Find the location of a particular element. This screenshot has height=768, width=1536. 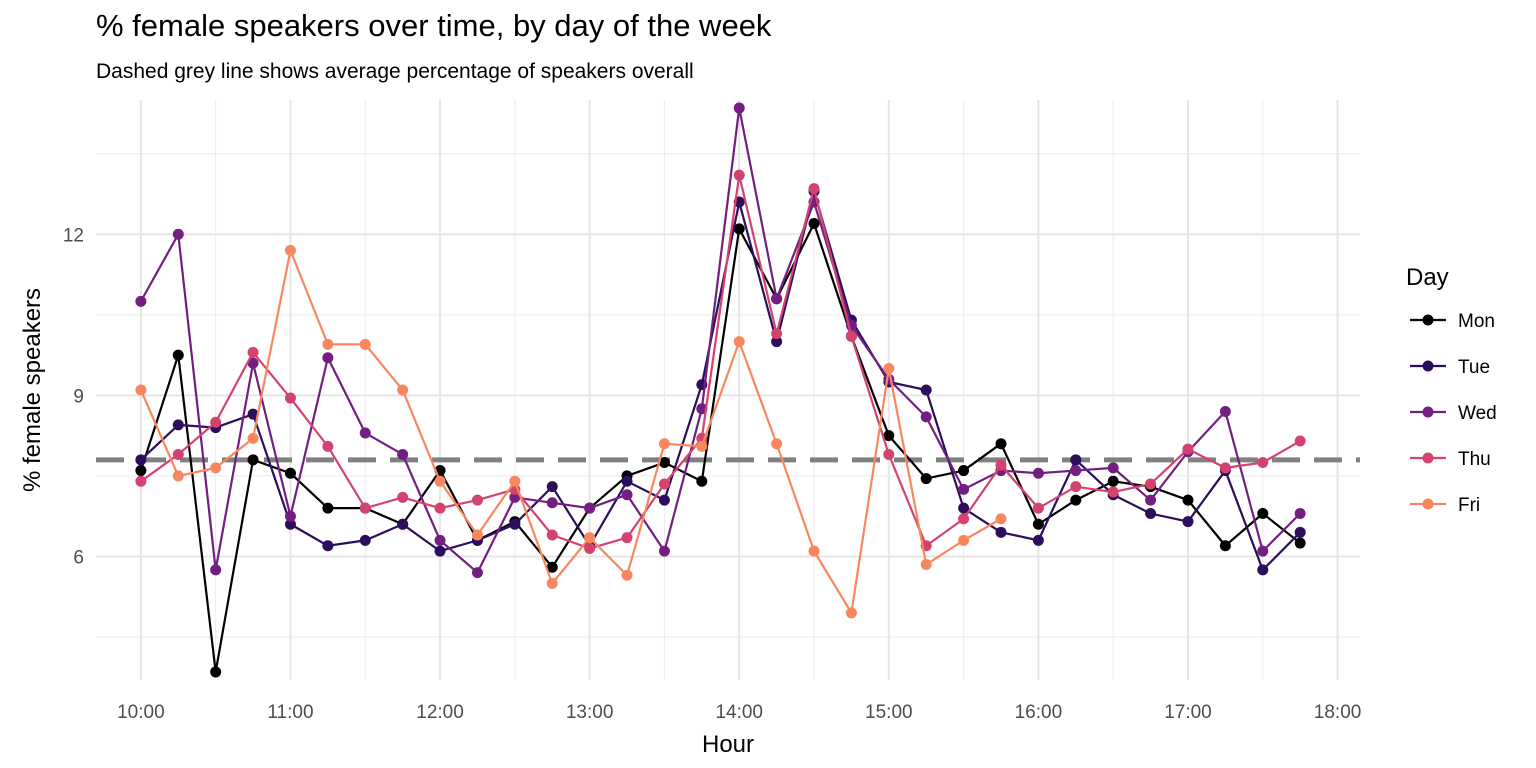

x-tick-label: 18:00 is located at coordinates (1338, 712).